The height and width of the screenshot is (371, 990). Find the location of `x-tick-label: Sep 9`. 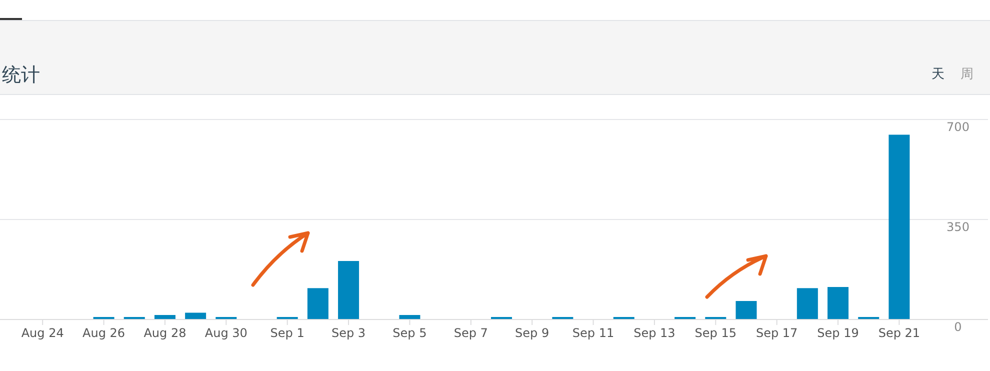

x-tick-label: Sep 9 is located at coordinates (532, 333).